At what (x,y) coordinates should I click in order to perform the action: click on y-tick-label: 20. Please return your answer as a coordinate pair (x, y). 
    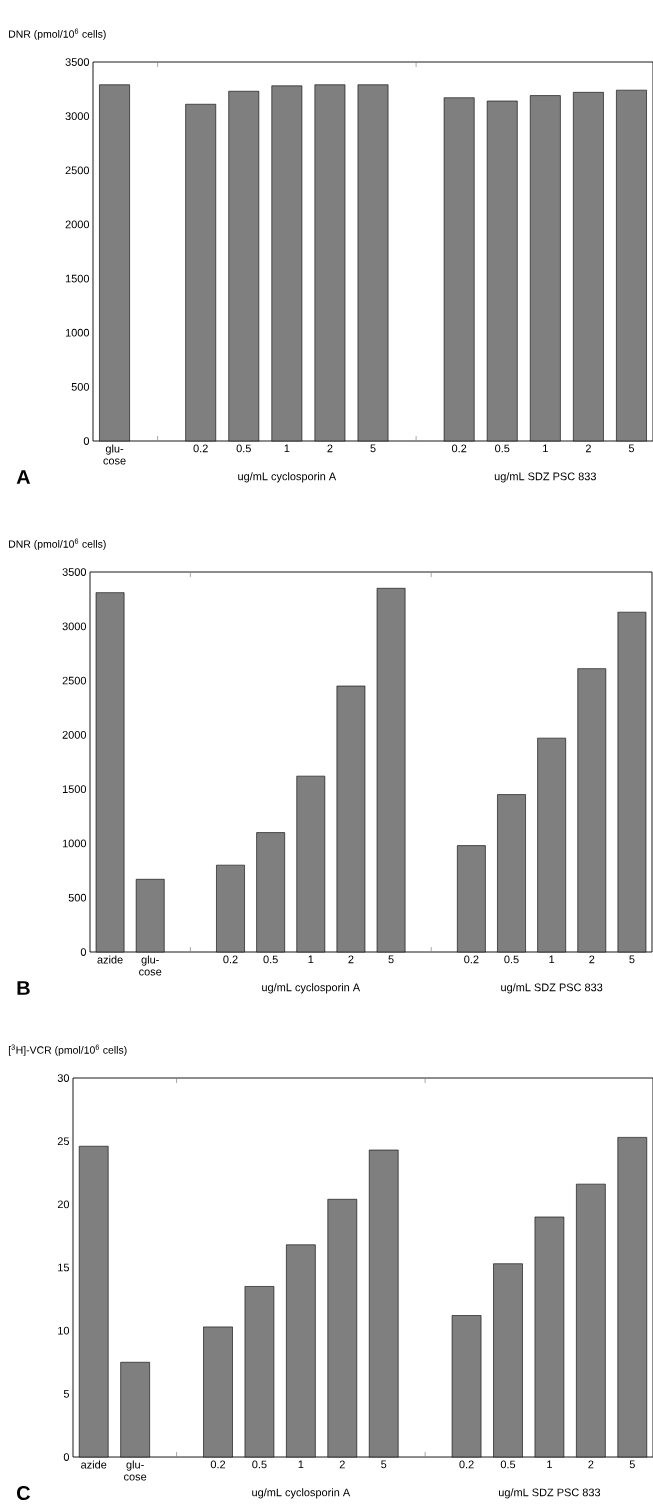
    Looking at the image, I should click on (63, 1204).